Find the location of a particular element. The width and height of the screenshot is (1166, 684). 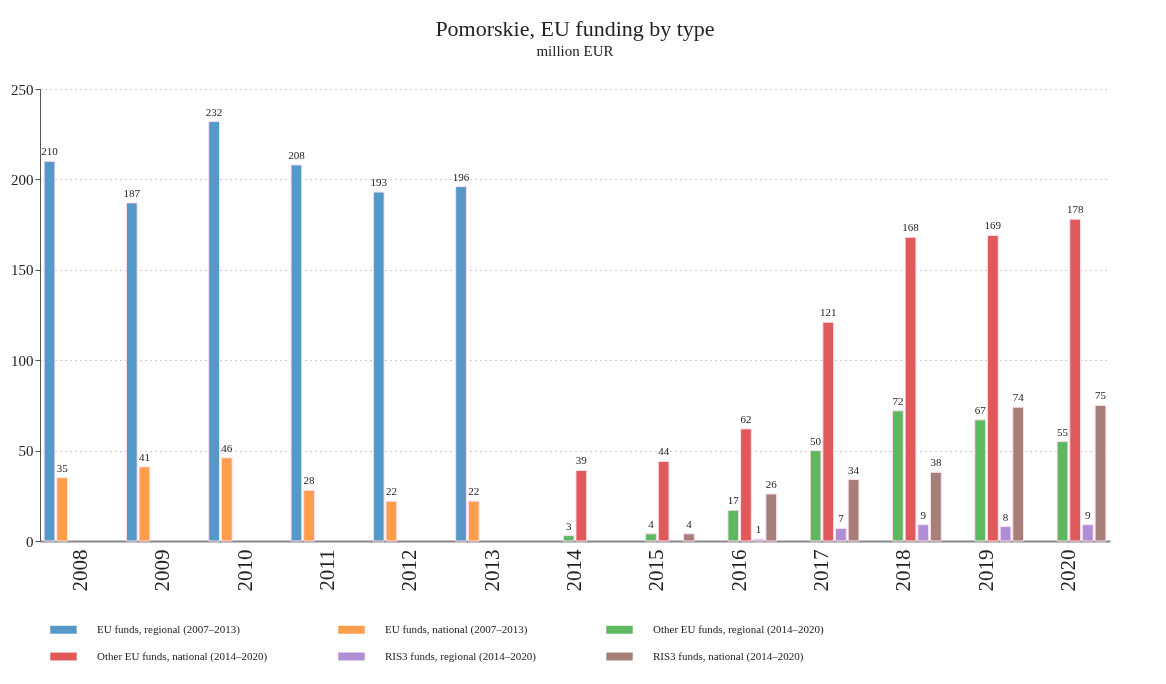

data-label: 62 is located at coordinates (746, 418).